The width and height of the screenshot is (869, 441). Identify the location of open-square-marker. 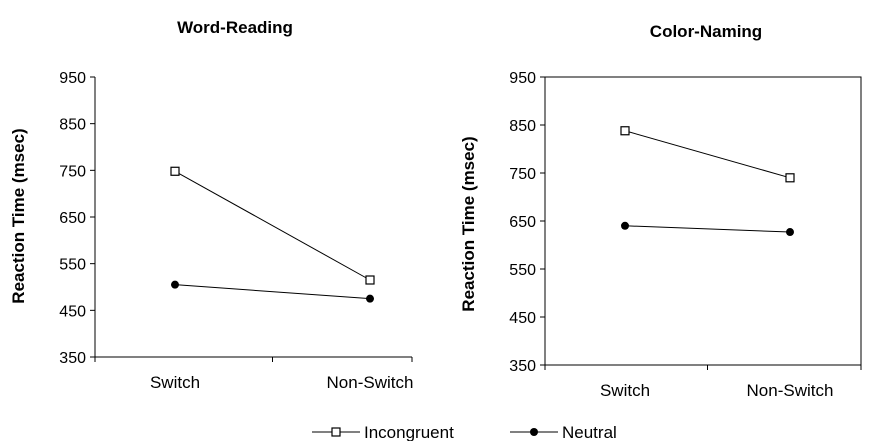
(336, 432).